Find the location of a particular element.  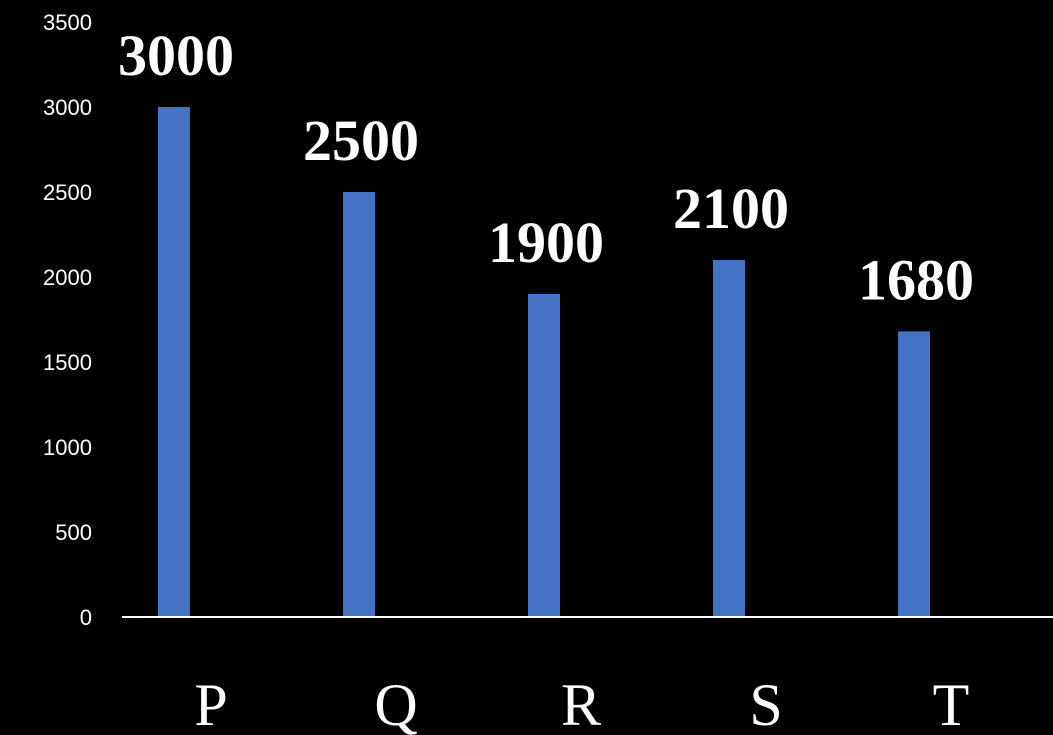

x-tick-label-p: P is located at coordinates (210, 703).